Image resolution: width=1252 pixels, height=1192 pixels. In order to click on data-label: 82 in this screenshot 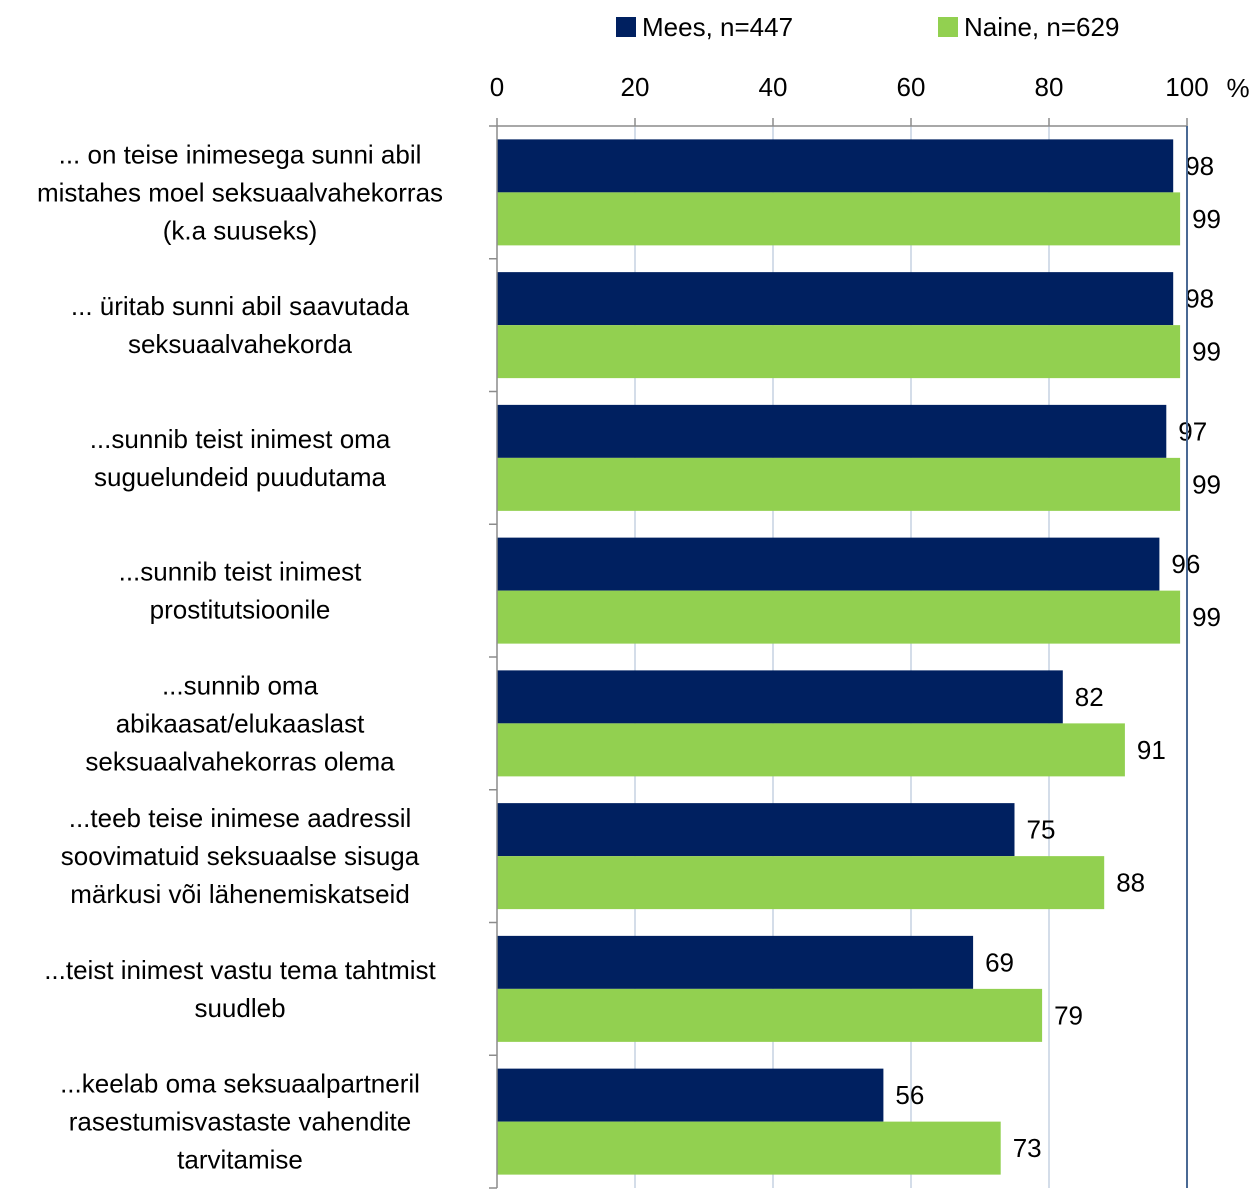, I will do `click(1089, 697)`.